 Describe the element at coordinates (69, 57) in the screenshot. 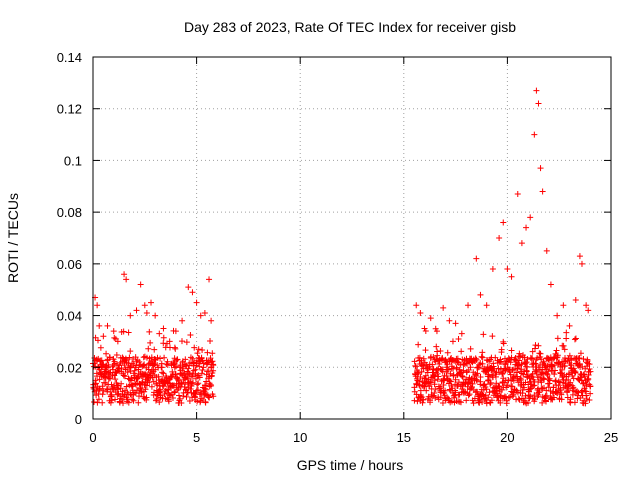

I see `y-tick-label: 0.14` at that location.